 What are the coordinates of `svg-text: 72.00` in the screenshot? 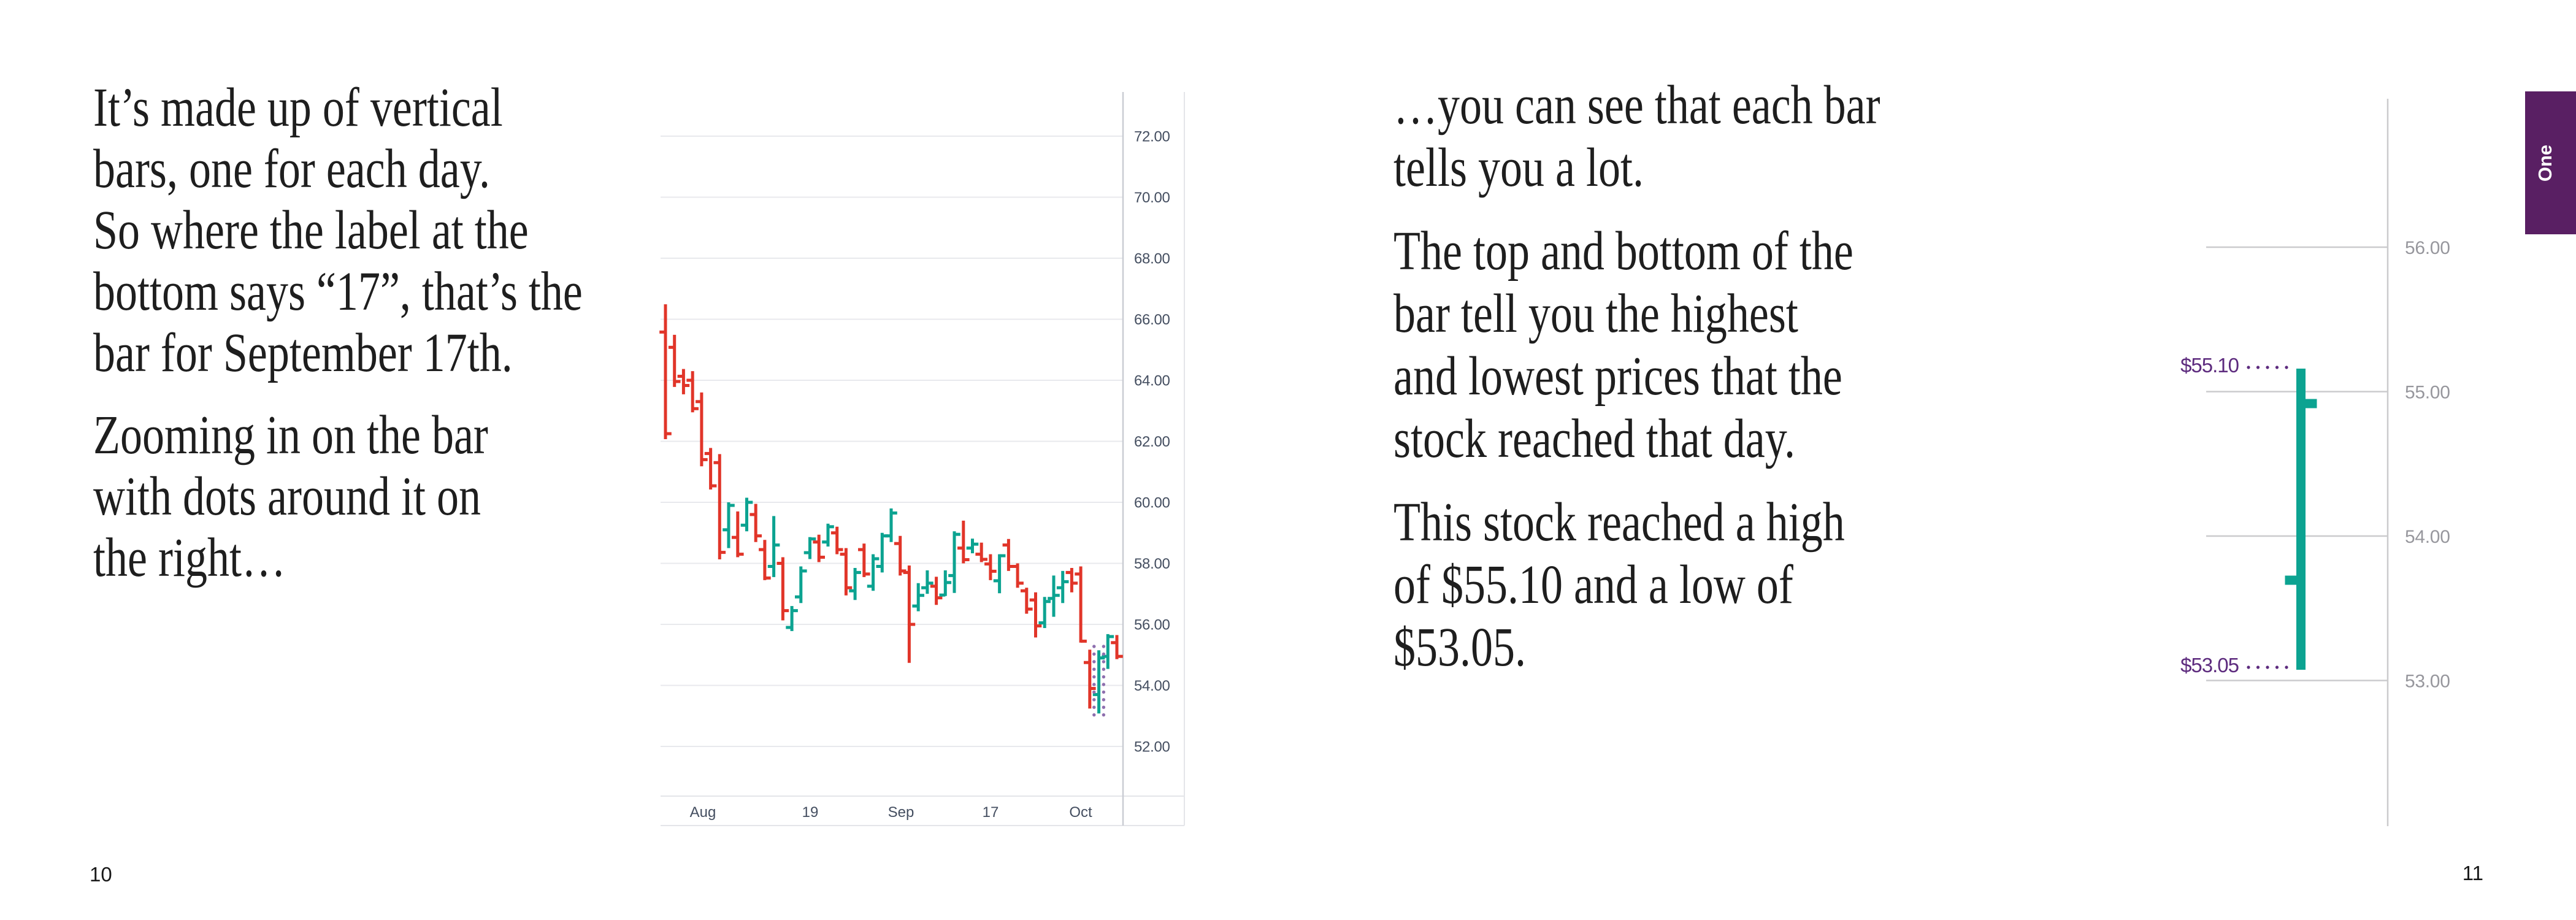 It's located at (1152, 137).